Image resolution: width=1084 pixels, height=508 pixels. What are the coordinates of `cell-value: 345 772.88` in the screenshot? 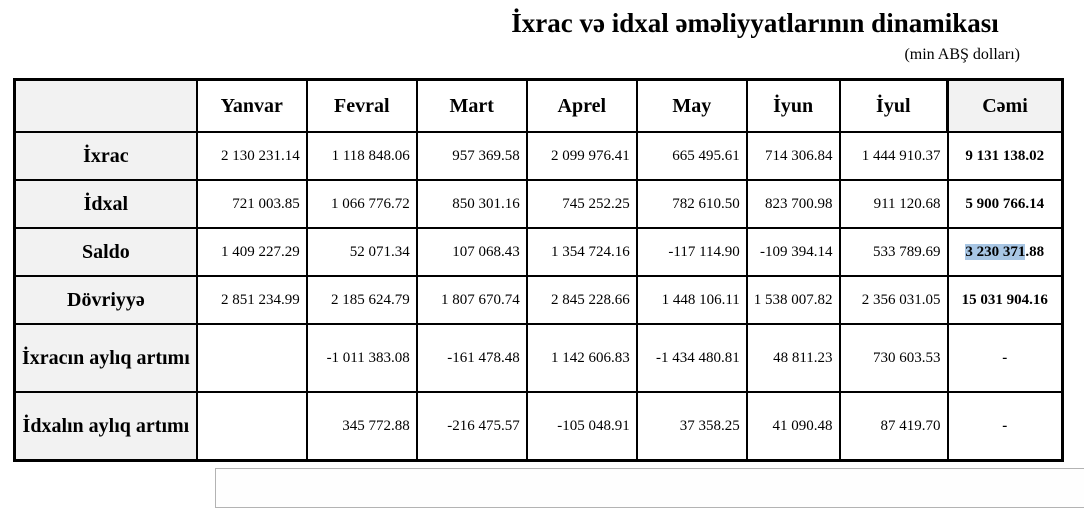 It's located at (361, 426).